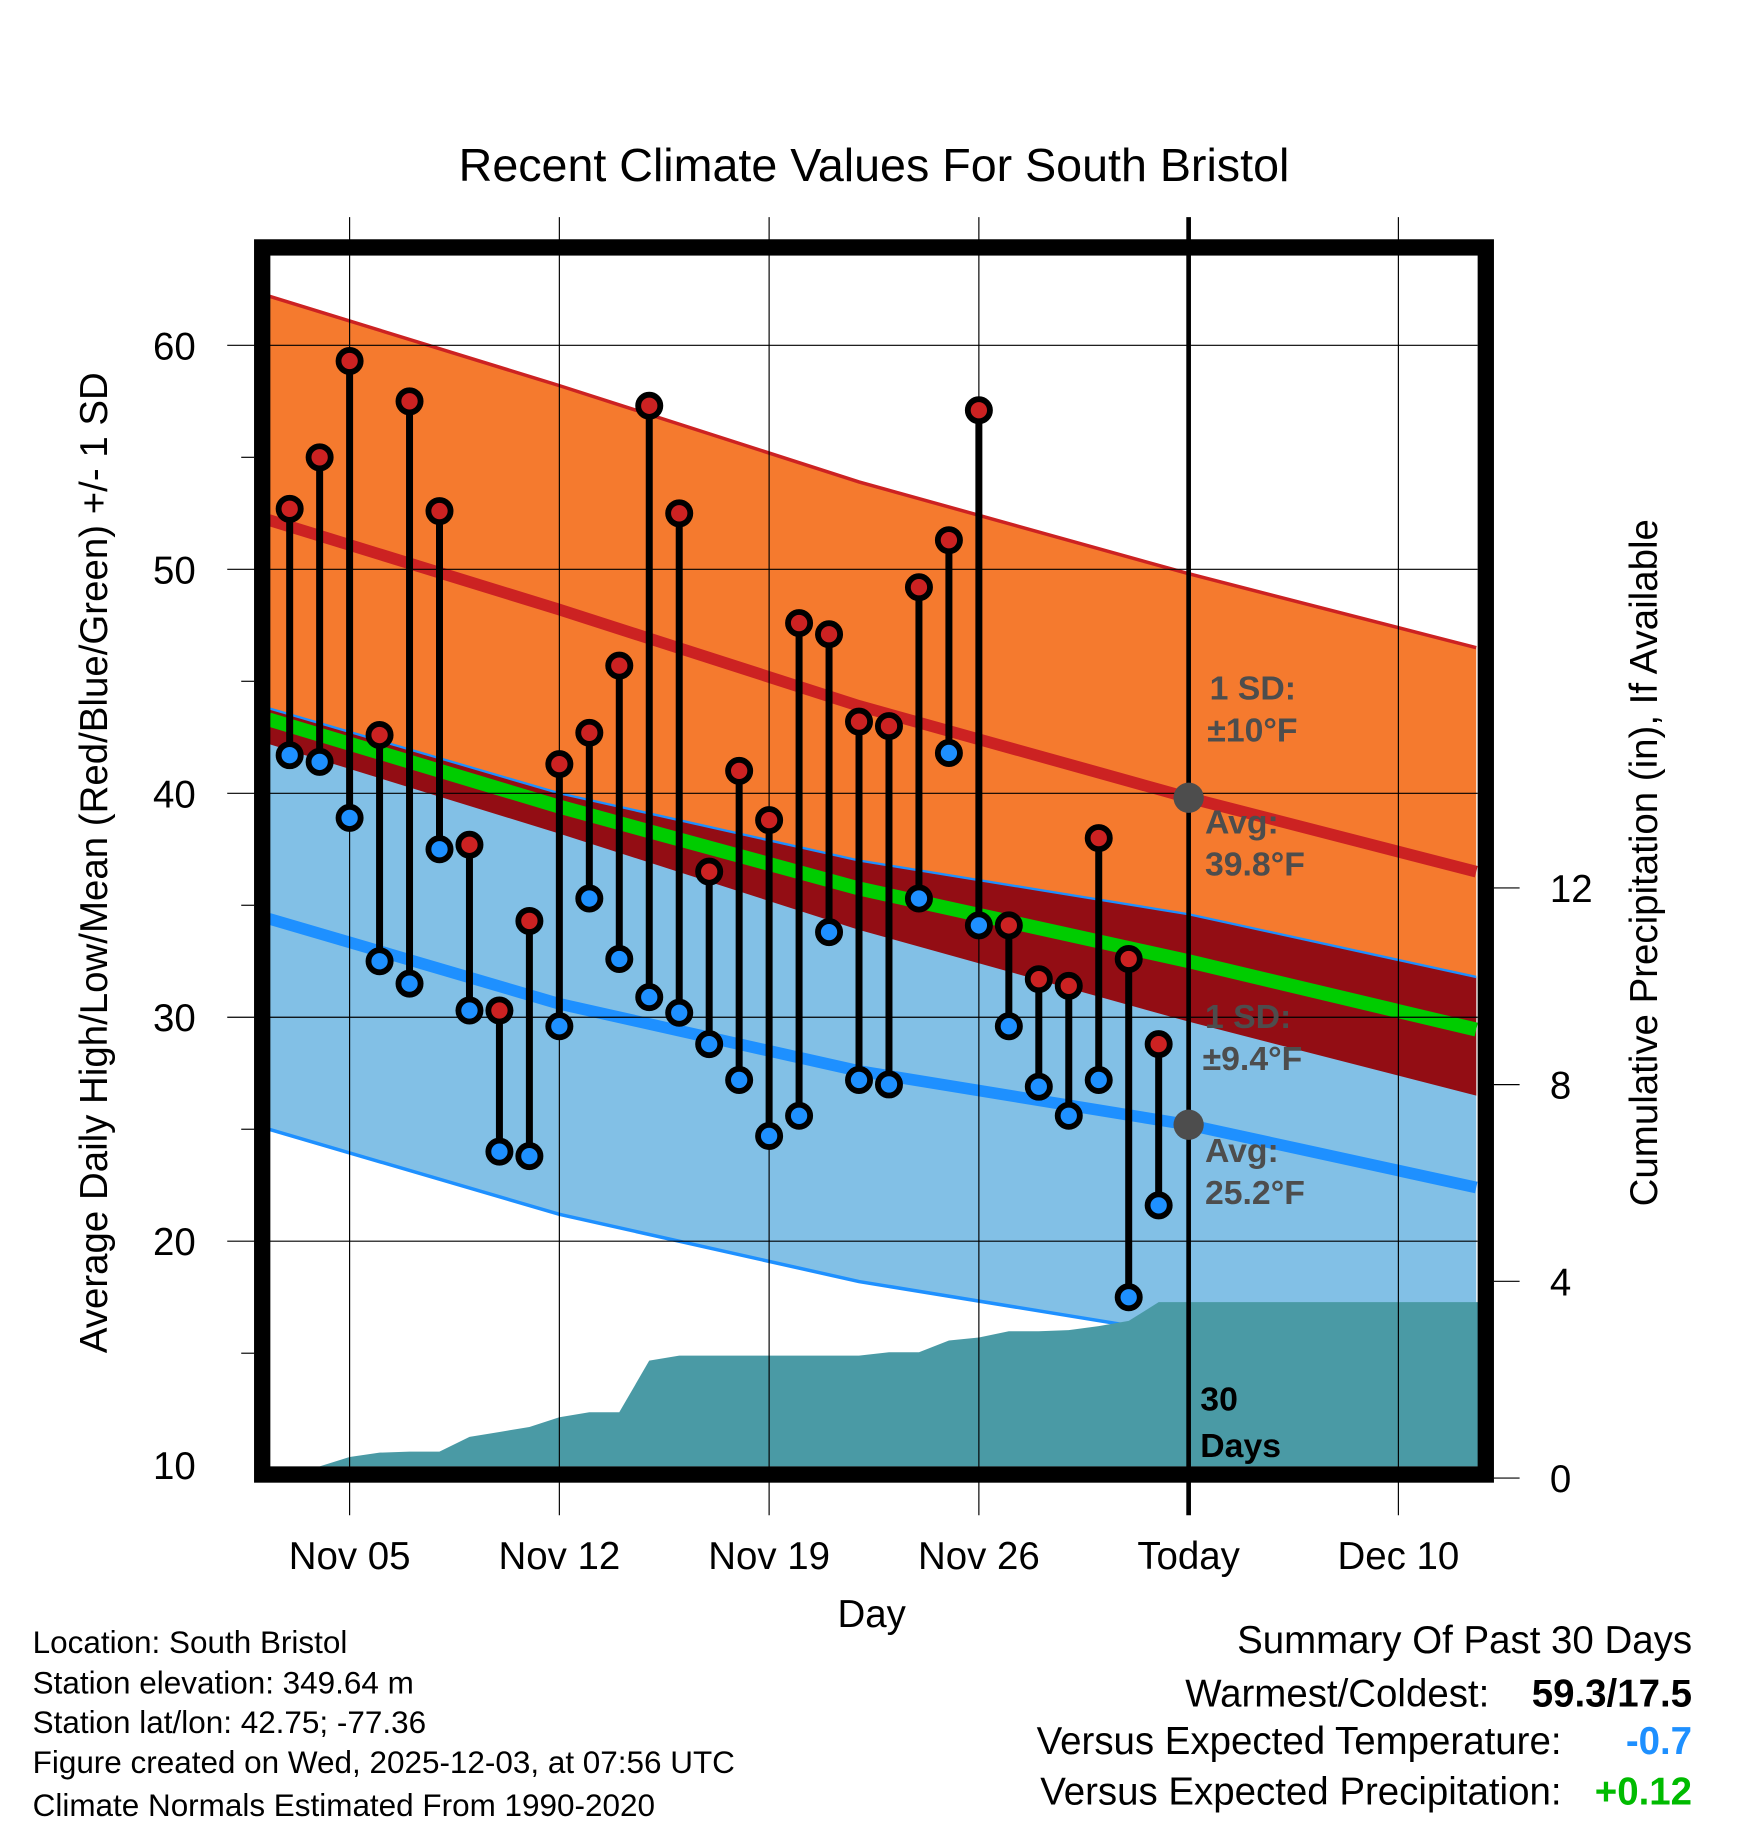 The image size is (1748, 1833). What do you see at coordinates (174, 1466) in the screenshot?
I see `y-tick-label: 10` at bounding box center [174, 1466].